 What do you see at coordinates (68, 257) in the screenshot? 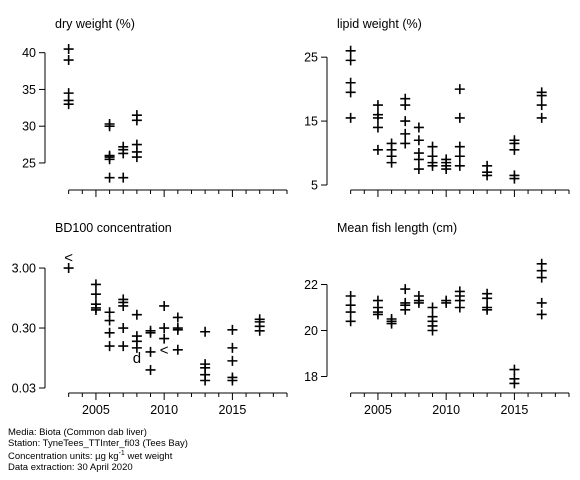
I see `chart2-symbol: <` at bounding box center [68, 257].